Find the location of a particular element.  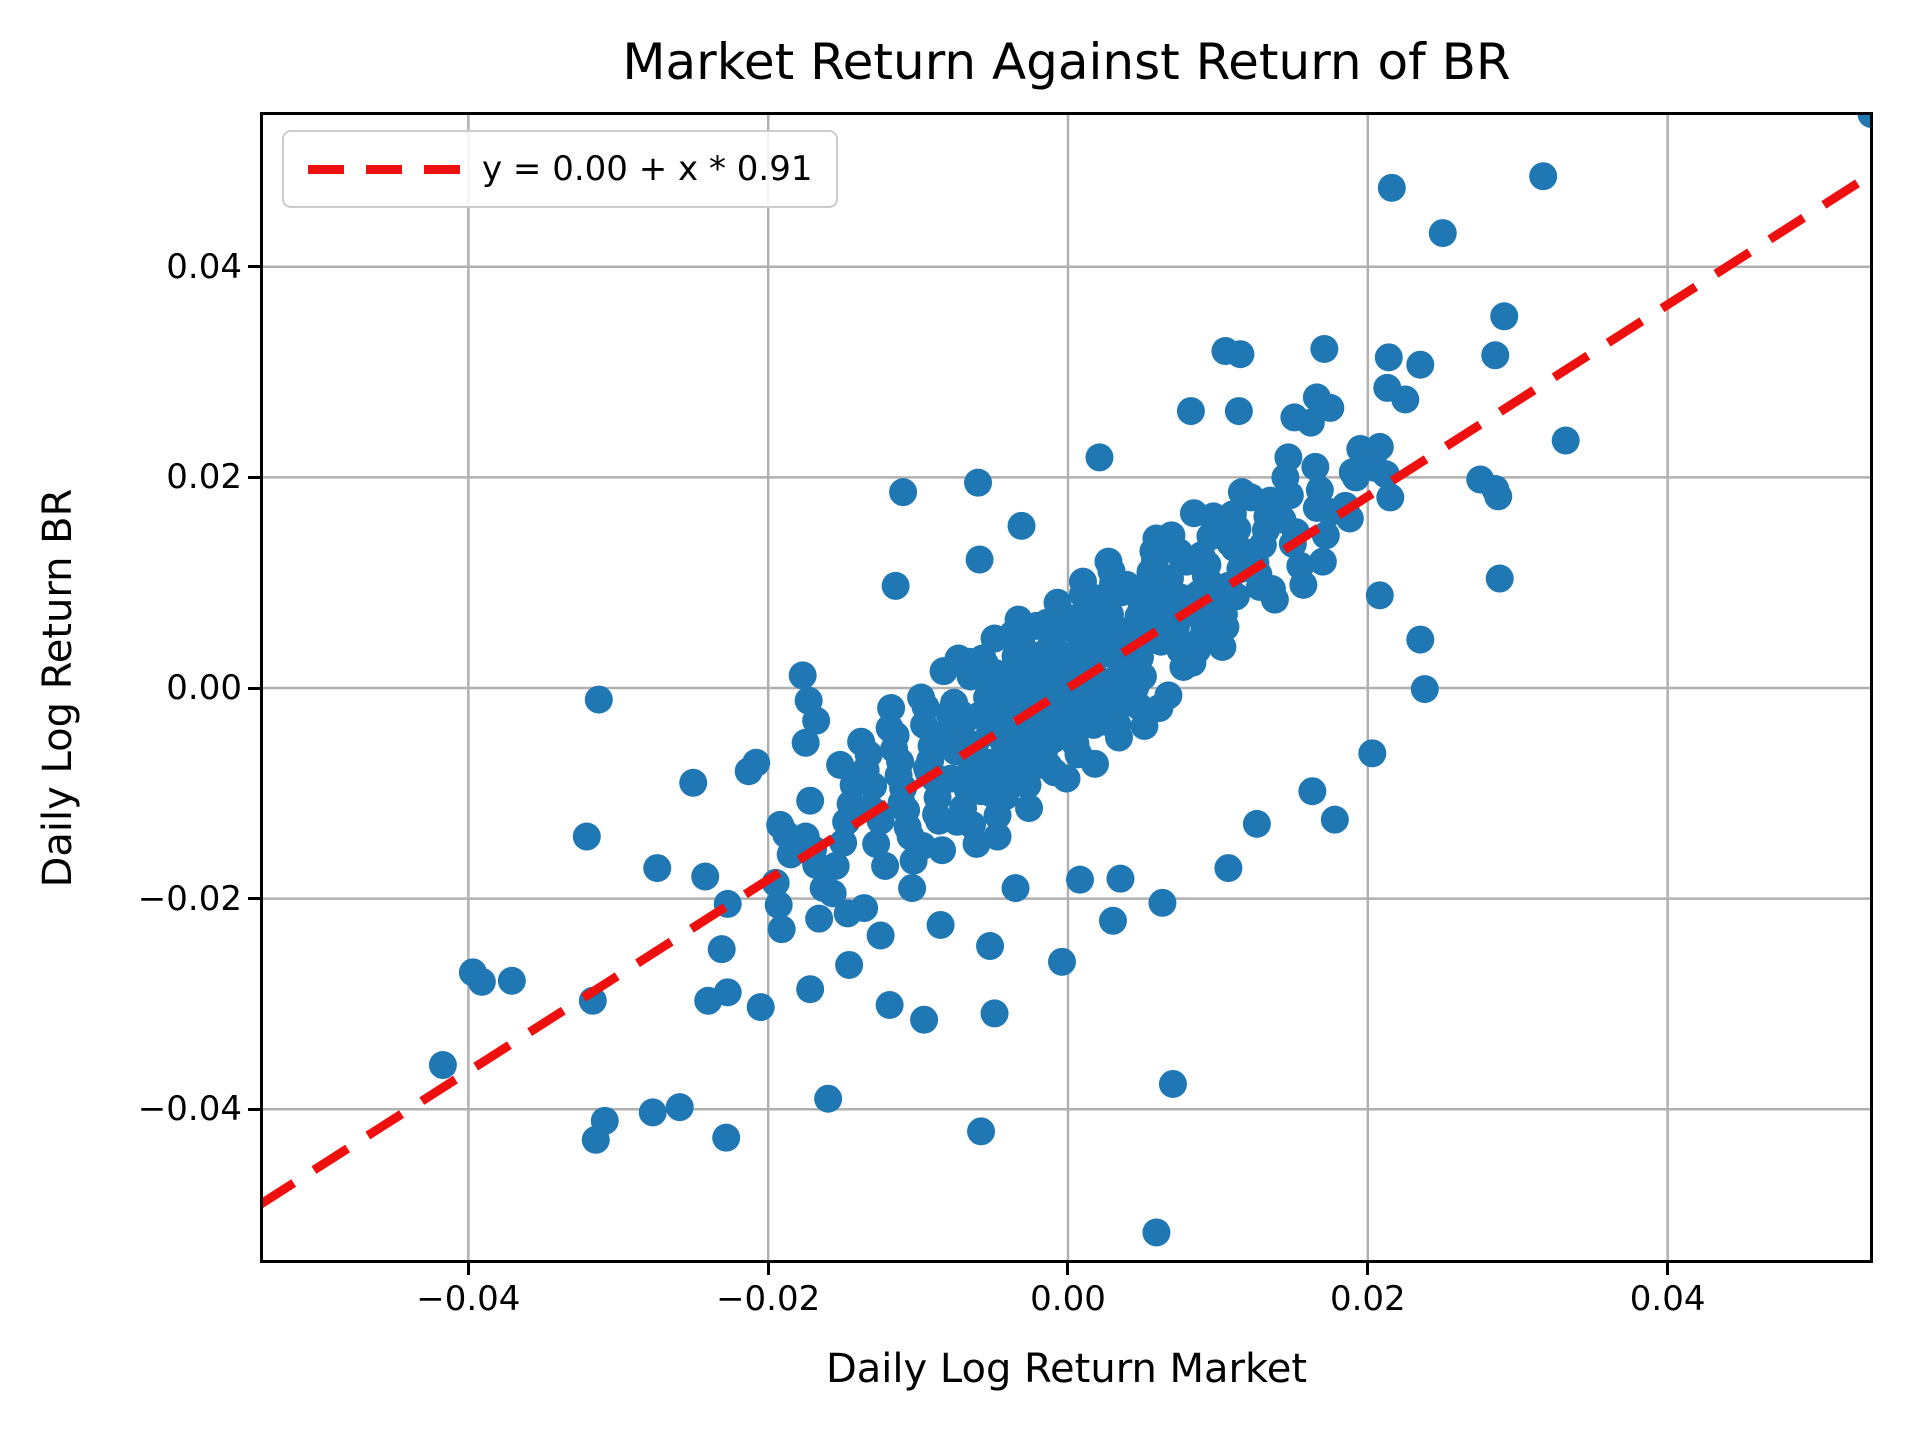

x-tick-label: 0.02 is located at coordinates (1367, 1299).